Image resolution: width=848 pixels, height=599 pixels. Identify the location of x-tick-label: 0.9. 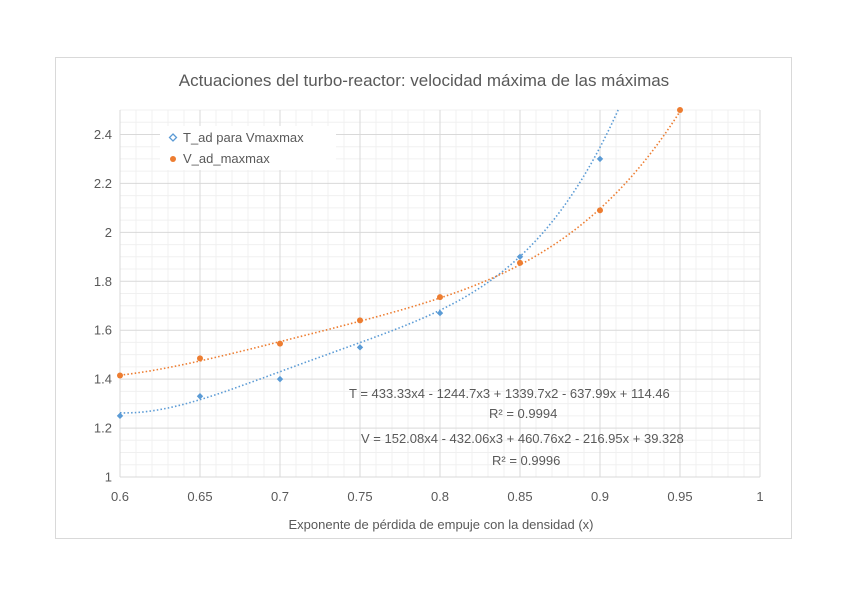
(600, 496).